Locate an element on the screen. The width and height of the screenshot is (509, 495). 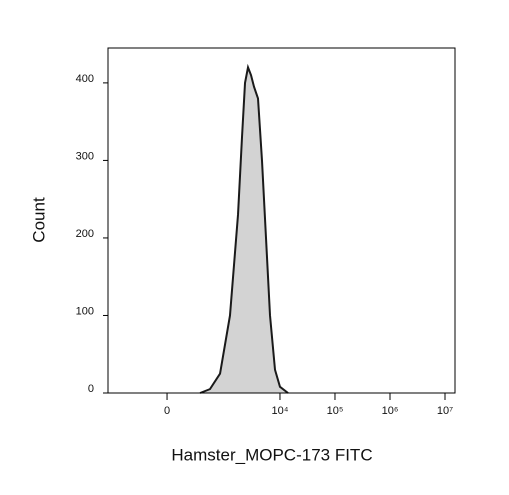
area-line is located at coordinates (244, 228).